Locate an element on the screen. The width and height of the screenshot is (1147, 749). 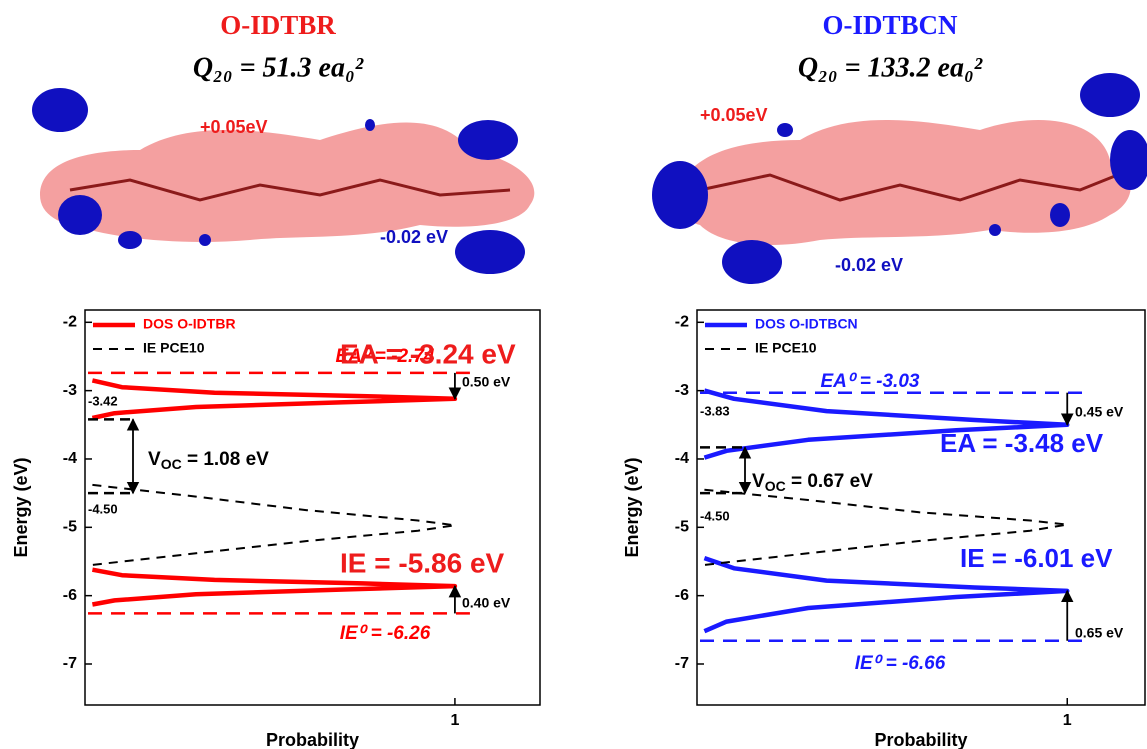
level-label: -3.42 is located at coordinates (103, 400).